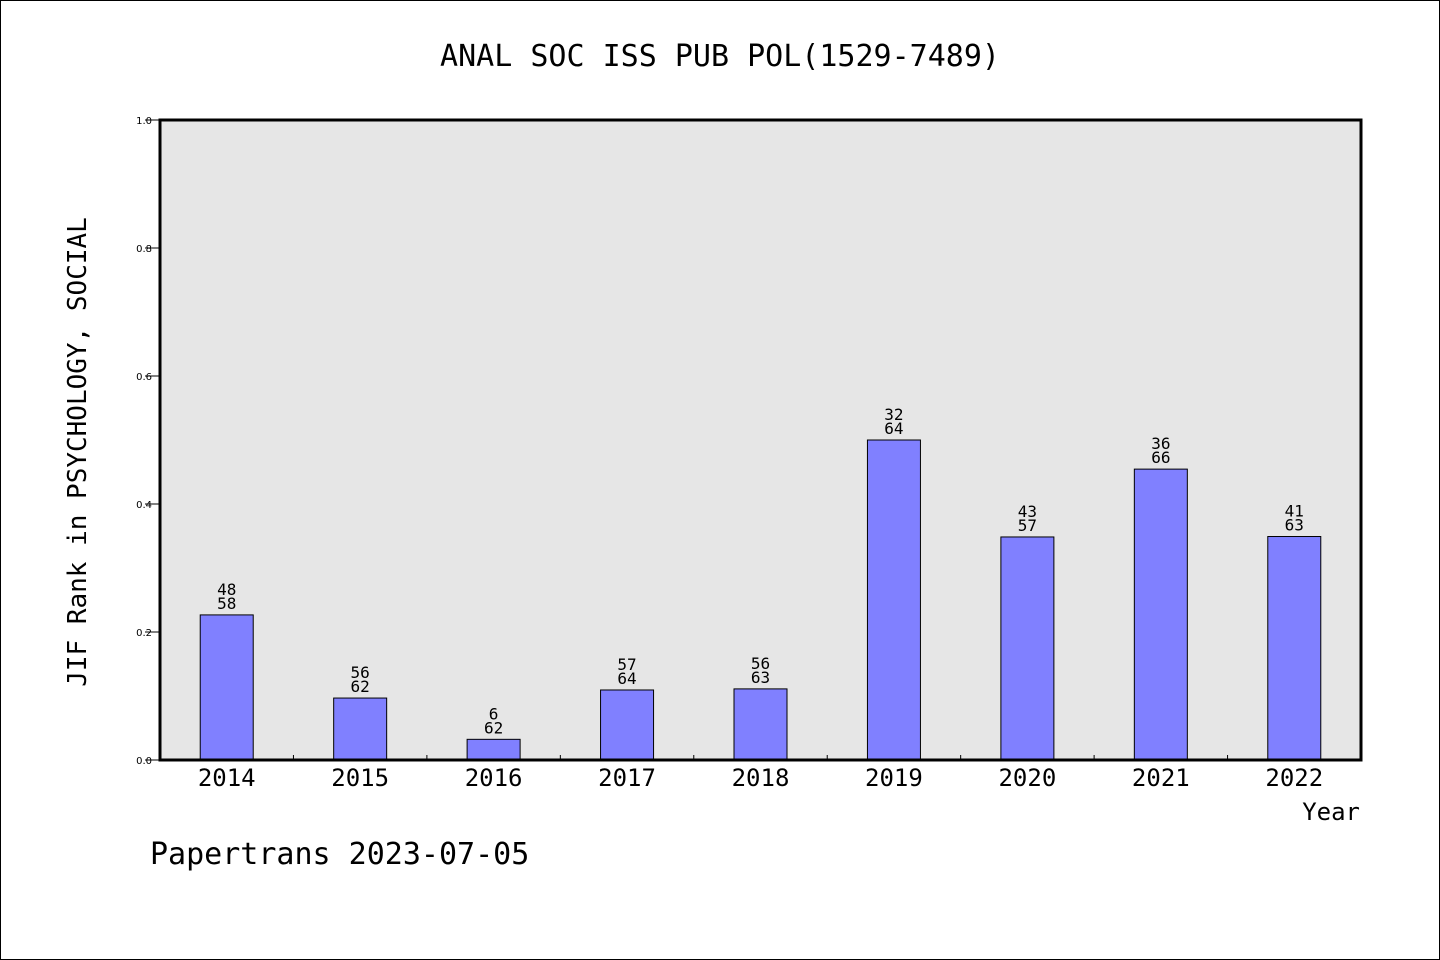 Image resolution: width=1440 pixels, height=960 pixels. What do you see at coordinates (1027, 511) in the screenshot?
I see `data-label-rank: 43` at bounding box center [1027, 511].